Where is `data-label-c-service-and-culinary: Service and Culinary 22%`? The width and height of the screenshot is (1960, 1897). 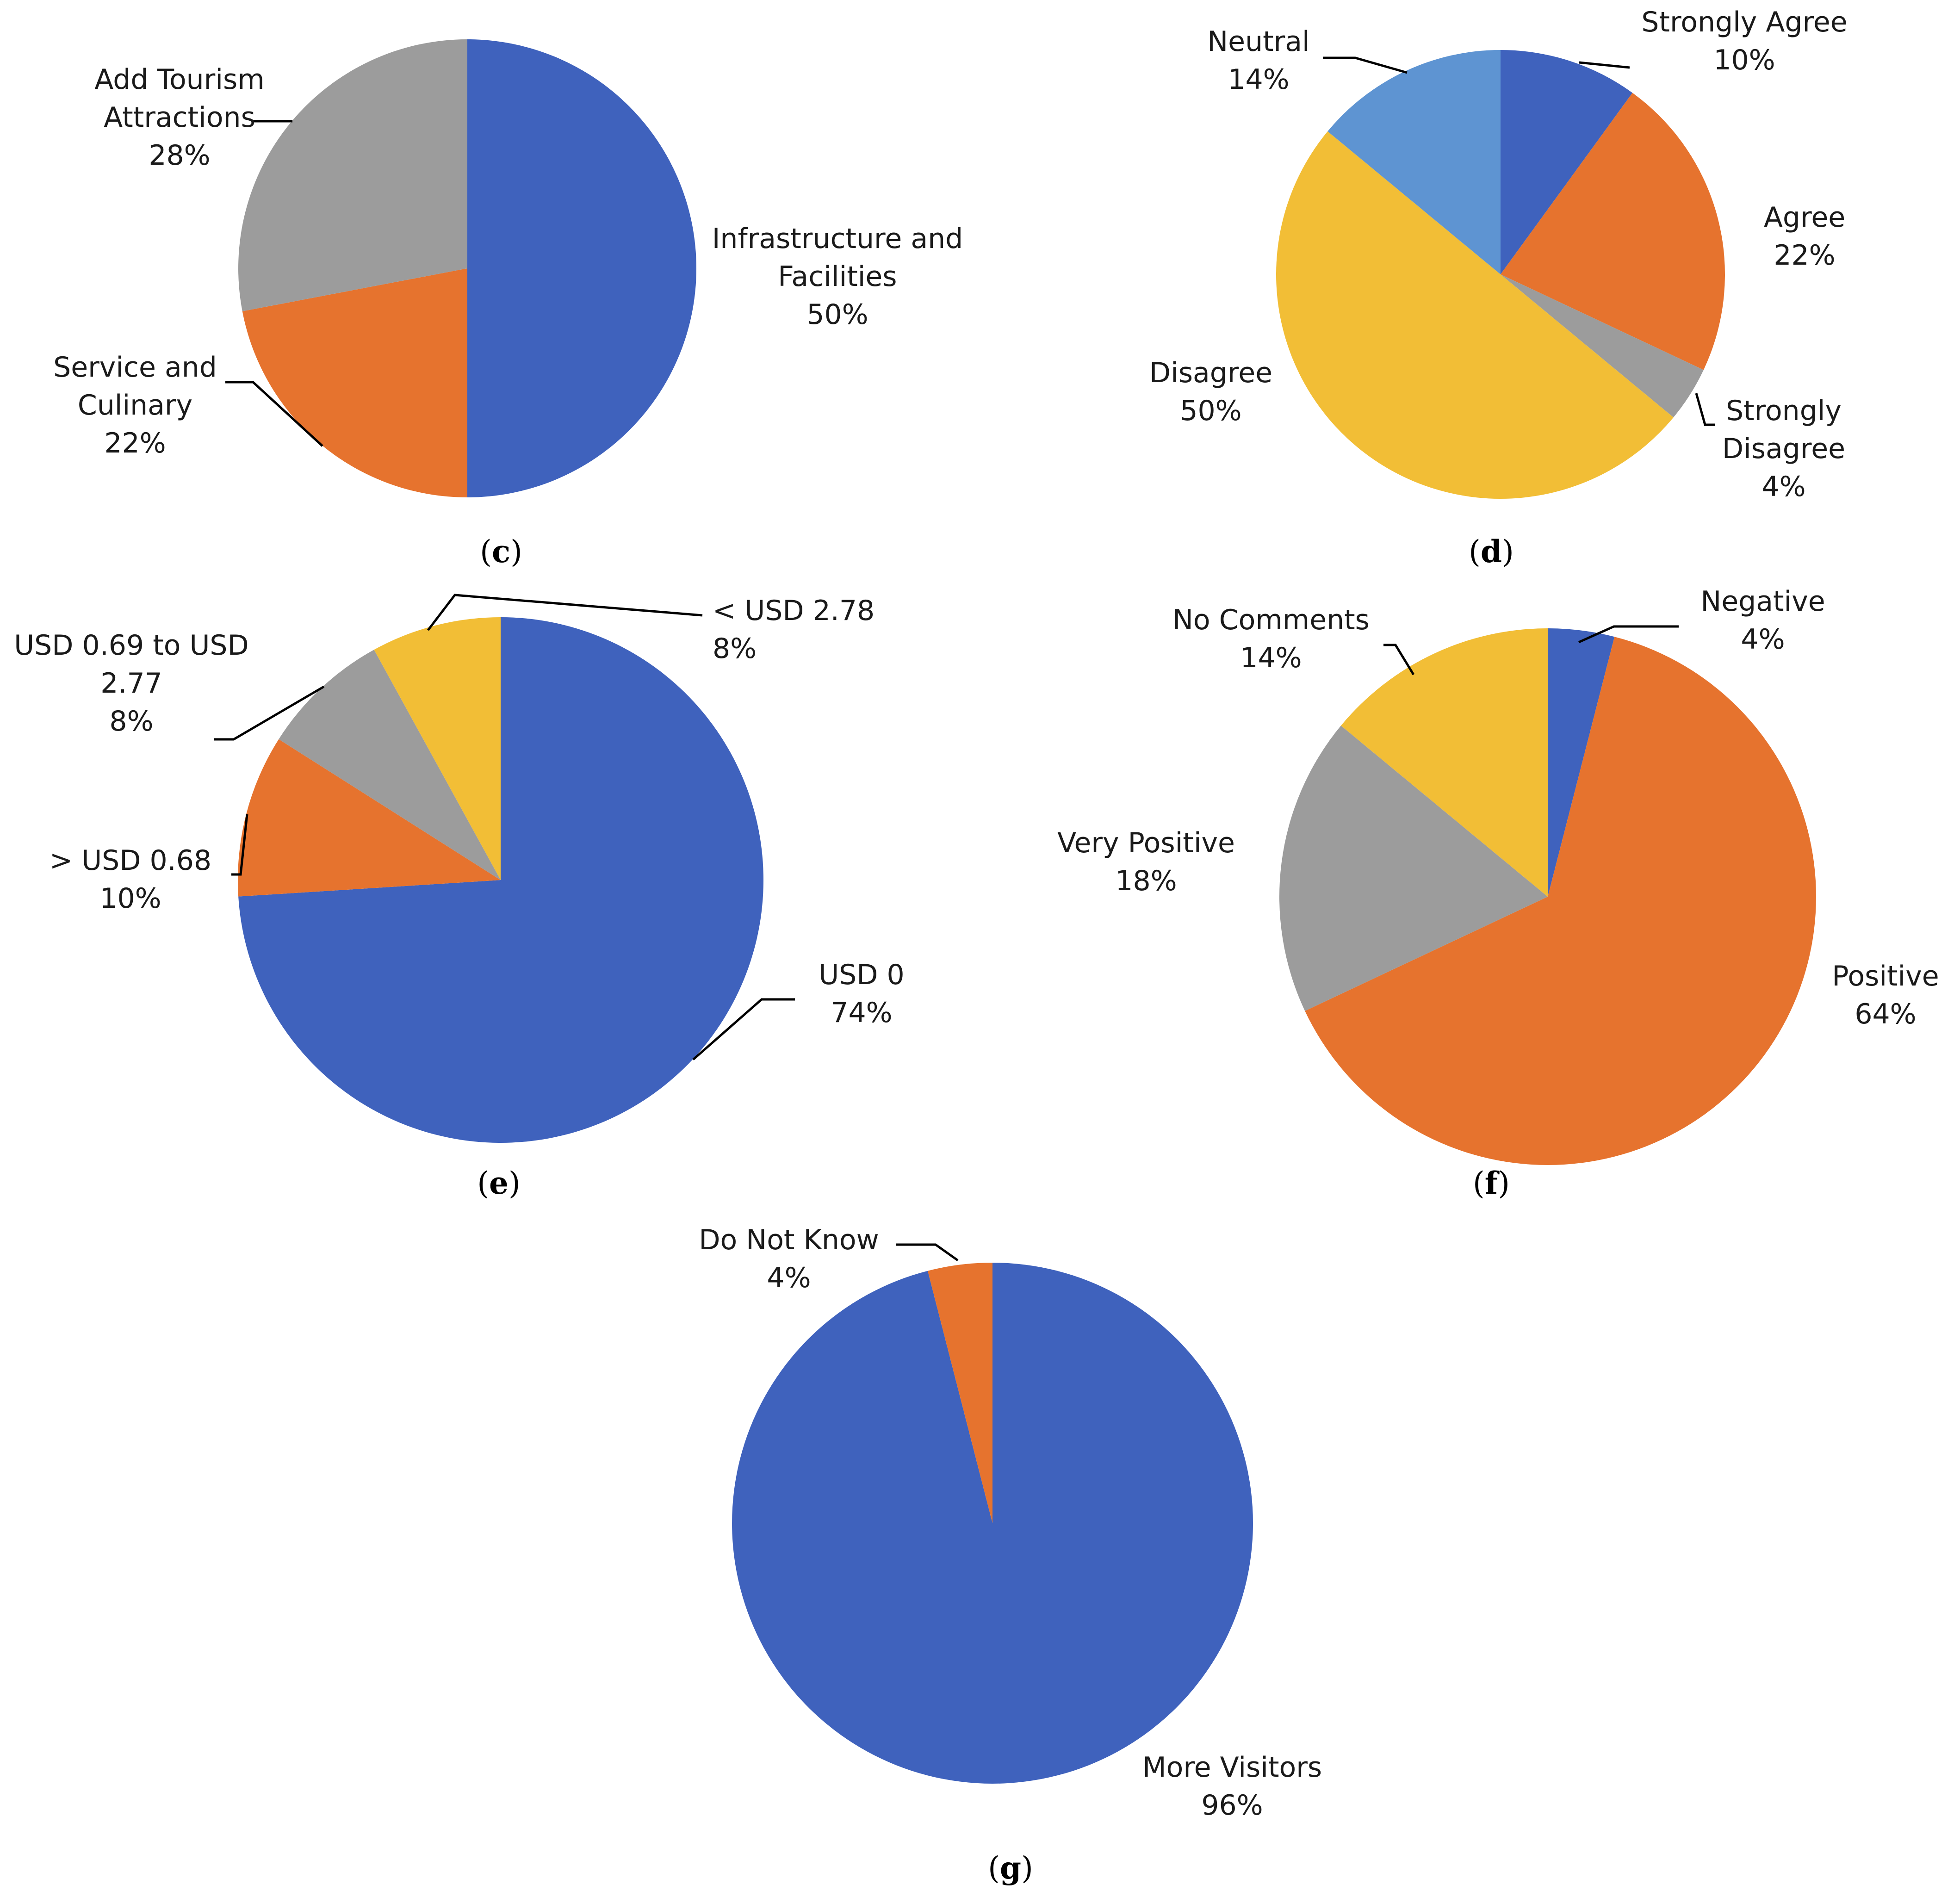 data-label-c-service-and-culinary: Service and Culinary 22% is located at coordinates (135, 405).